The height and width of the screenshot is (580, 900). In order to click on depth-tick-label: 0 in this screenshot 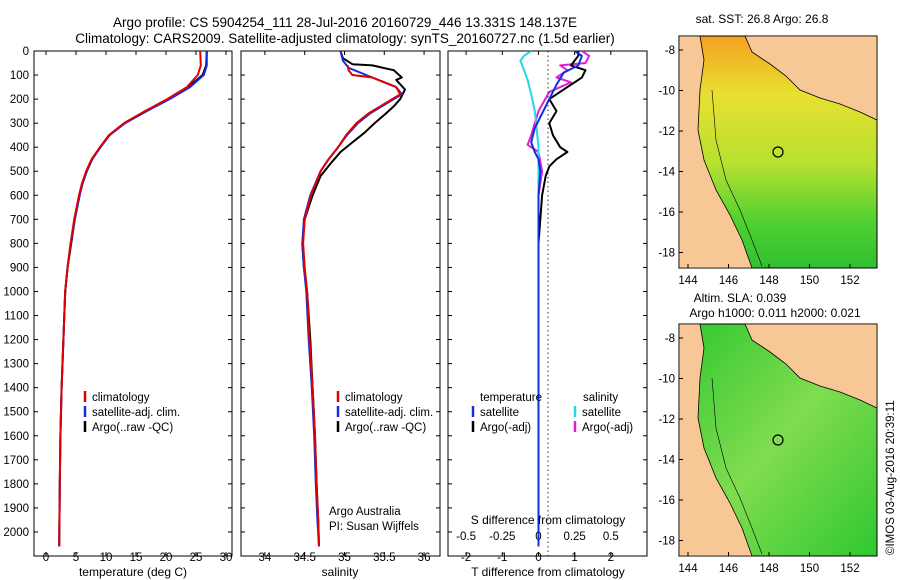, I will do `click(26, 52)`.